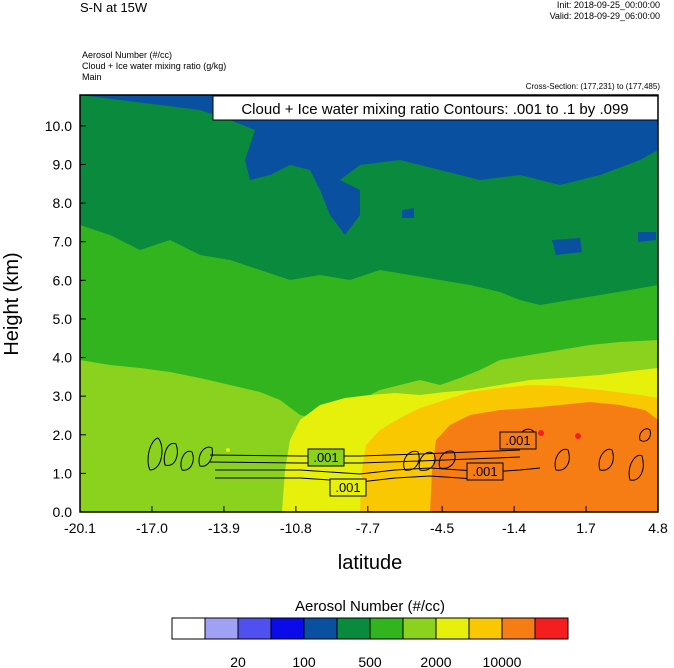 The width and height of the screenshot is (674, 668). What do you see at coordinates (370, 606) in the screenshot?
I see `colorbar-title: Aerosol Number (#/cc)` at bounding box center [370, 606].